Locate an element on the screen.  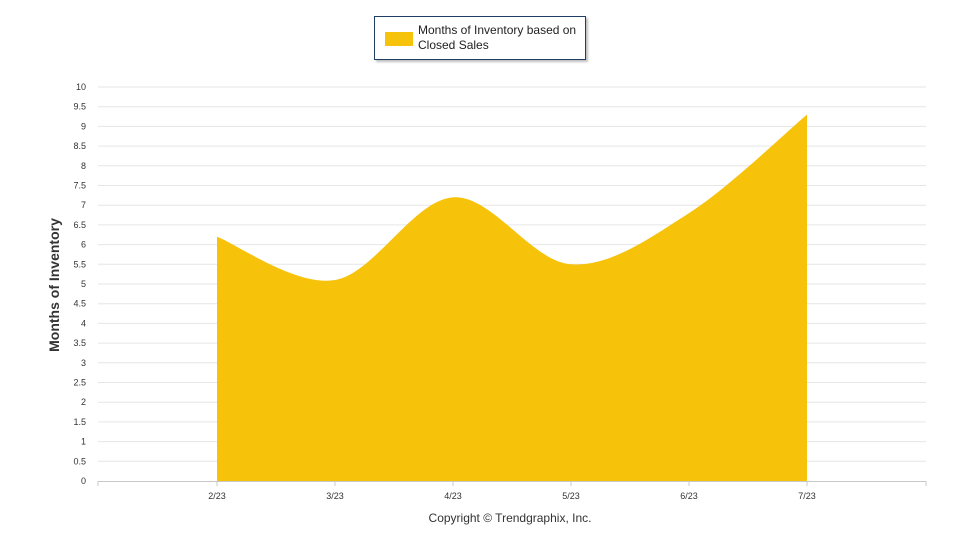
y-tick-label: 6 is located at coordinates (83, 245).